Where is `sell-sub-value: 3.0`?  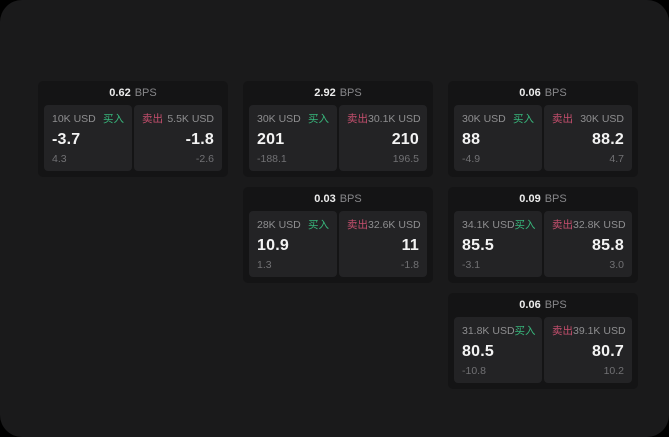
sell-sub-value: 3.0 is located at coordinates (616, 264).